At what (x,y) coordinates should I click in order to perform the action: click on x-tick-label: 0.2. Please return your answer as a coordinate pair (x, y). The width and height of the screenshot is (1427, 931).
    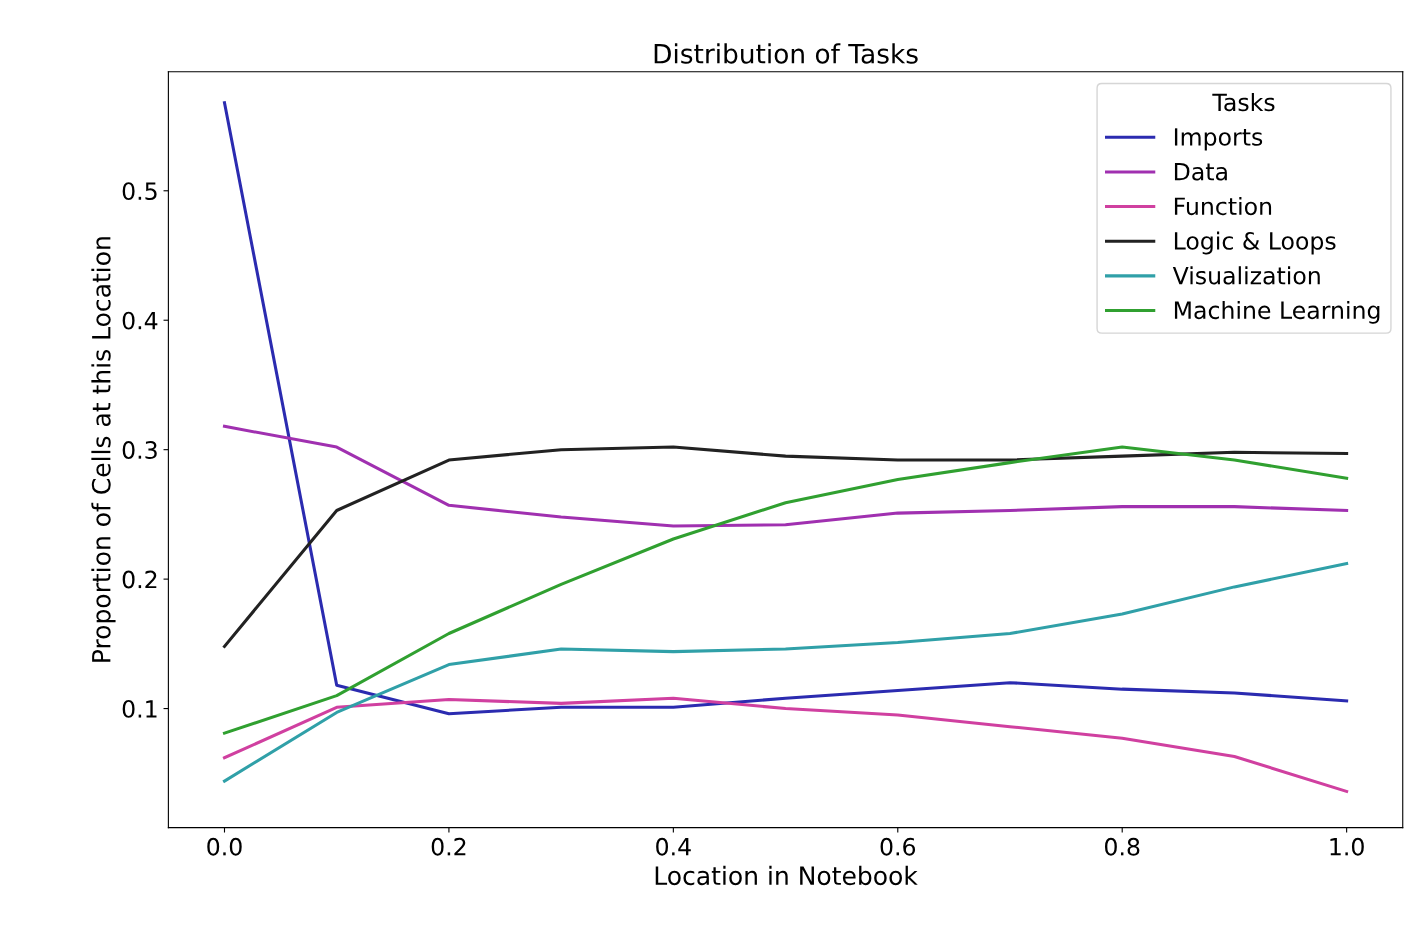
    Looking at the image, I should click on (448, 846).